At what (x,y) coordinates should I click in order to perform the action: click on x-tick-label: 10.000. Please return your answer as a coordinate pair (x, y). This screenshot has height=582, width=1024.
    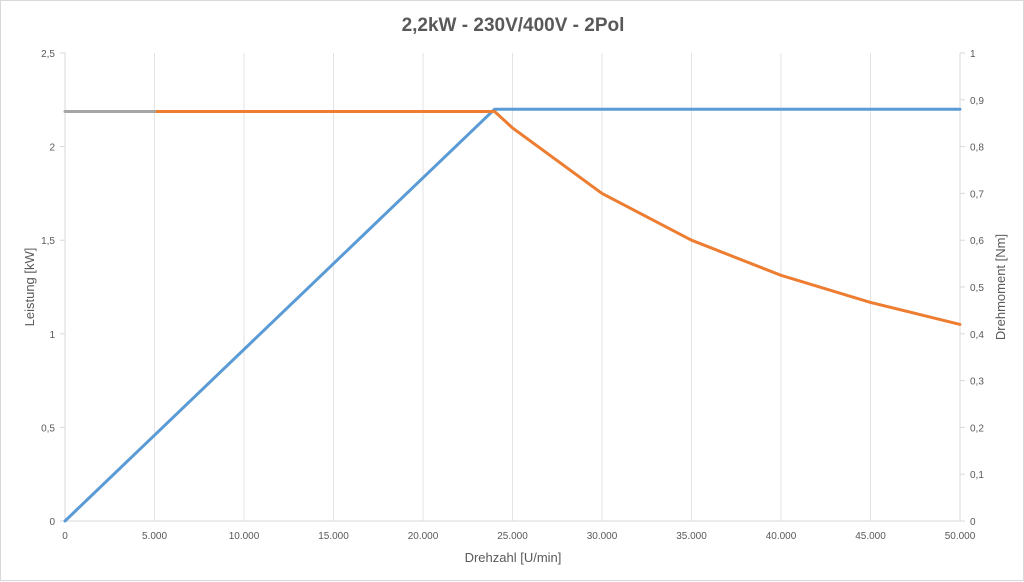
    Looking at the image, I should click on (244, 536).